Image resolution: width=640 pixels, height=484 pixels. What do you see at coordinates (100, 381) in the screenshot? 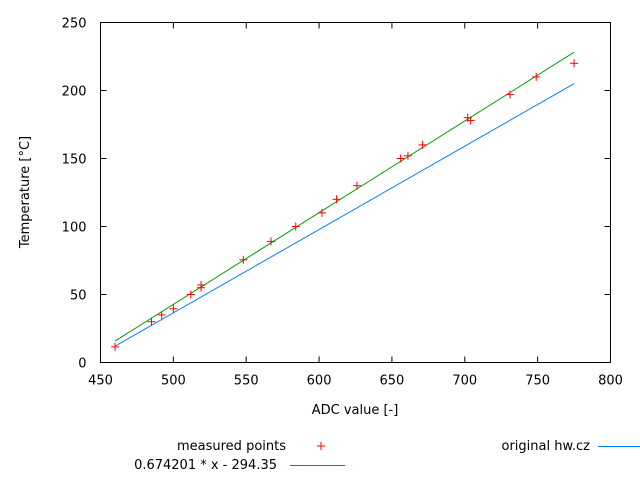
I see `x-tick-label: 450` at bounding box center [100, 381].